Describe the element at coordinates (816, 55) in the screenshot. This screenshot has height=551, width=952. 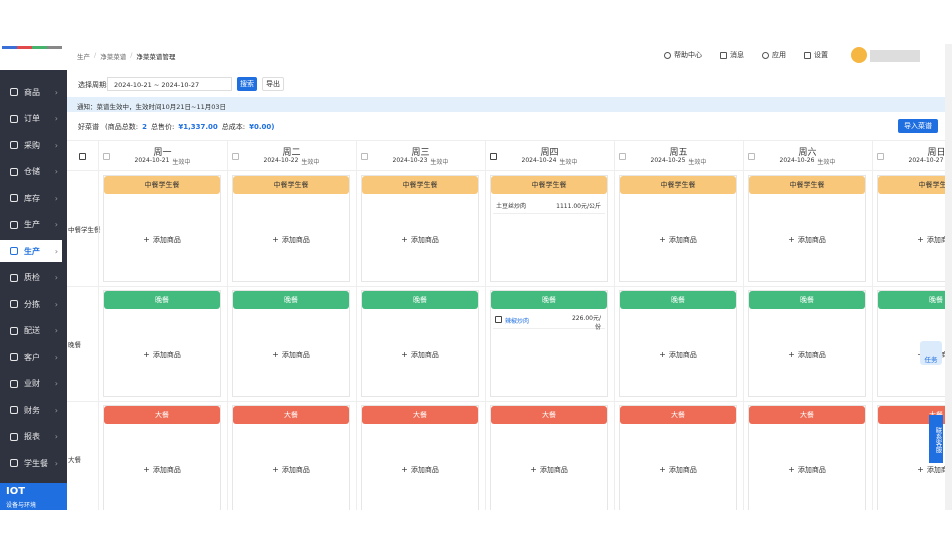
I see `header-action: 设置` at that location.